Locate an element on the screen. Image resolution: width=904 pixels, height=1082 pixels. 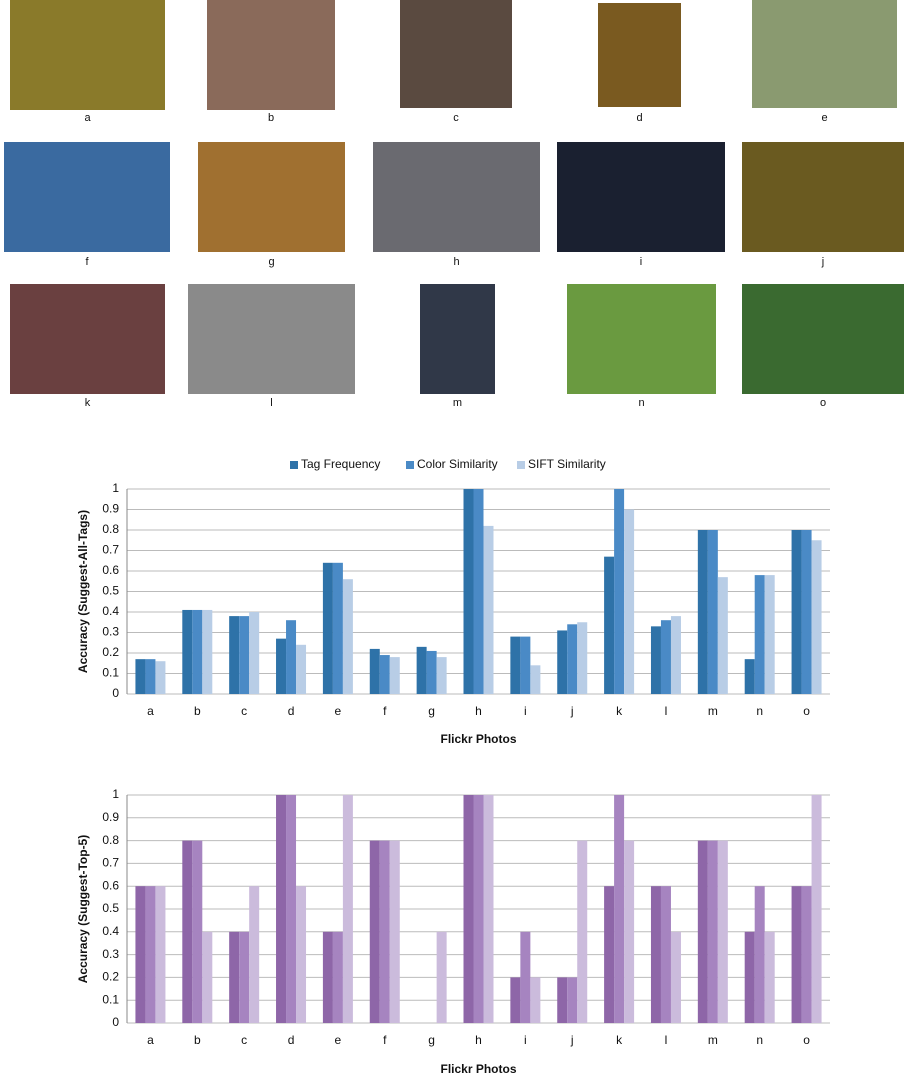
photo-label: j is located at coordinates (822, 262).